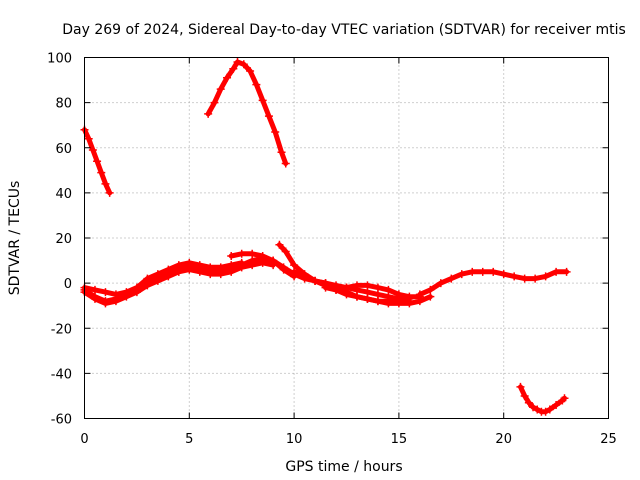 This screenshot has width=640, height=480. Describe the element at coordinates (399, 439) in the screenshot. I see `x-tick-label: 15` at that location.